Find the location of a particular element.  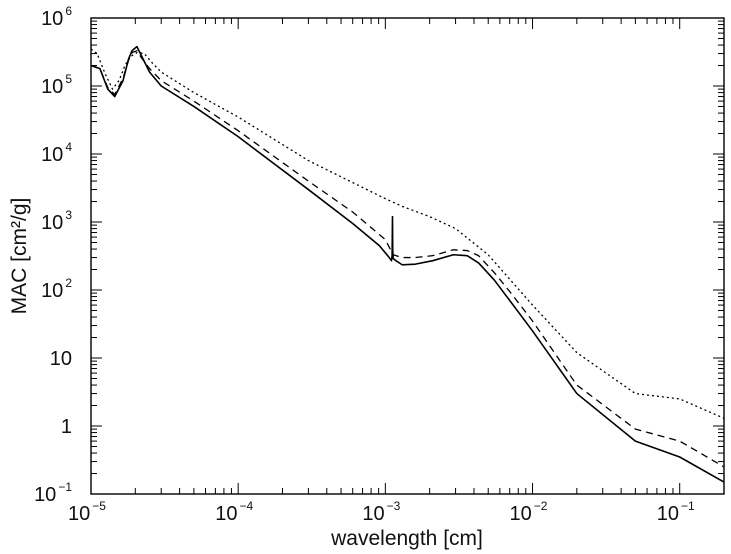

x-tick-label: 10 −1 is located at coordinates (676, 512).